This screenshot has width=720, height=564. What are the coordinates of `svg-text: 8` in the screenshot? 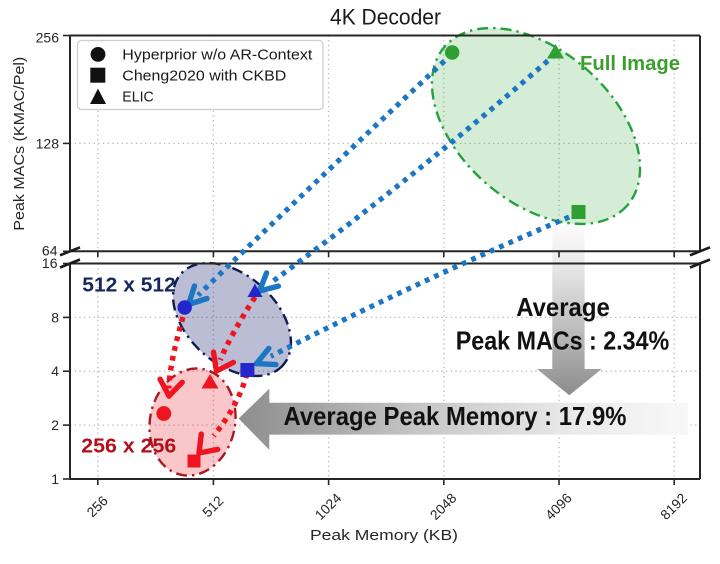 It's located at (55, 317).